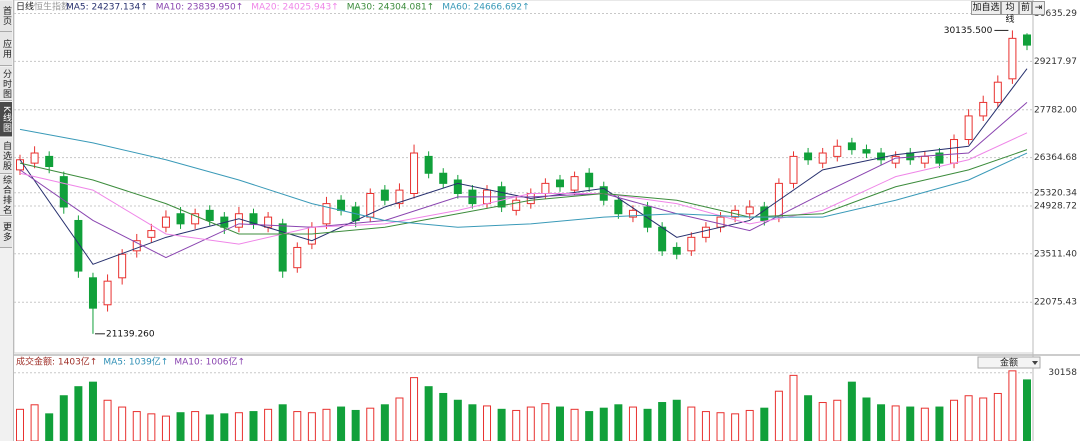 Image resolution: width=1080 pixels, height=441 pixels. Describe the element at coordinates (1055, 193) in the screenshot. I see `y-tick-label: 25320.34` at that location.